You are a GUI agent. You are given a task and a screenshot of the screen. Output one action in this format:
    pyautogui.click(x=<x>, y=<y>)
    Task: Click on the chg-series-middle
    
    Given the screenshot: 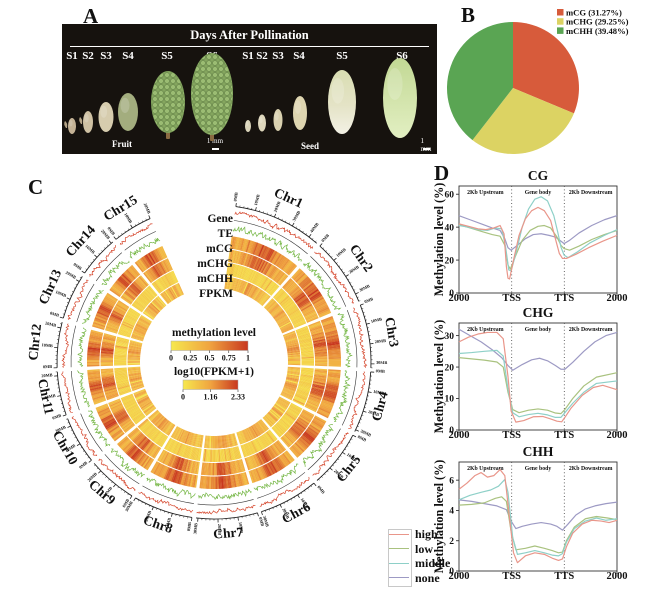 What is the action you would take?
    pyautogui.click(x=538, y=384)
    